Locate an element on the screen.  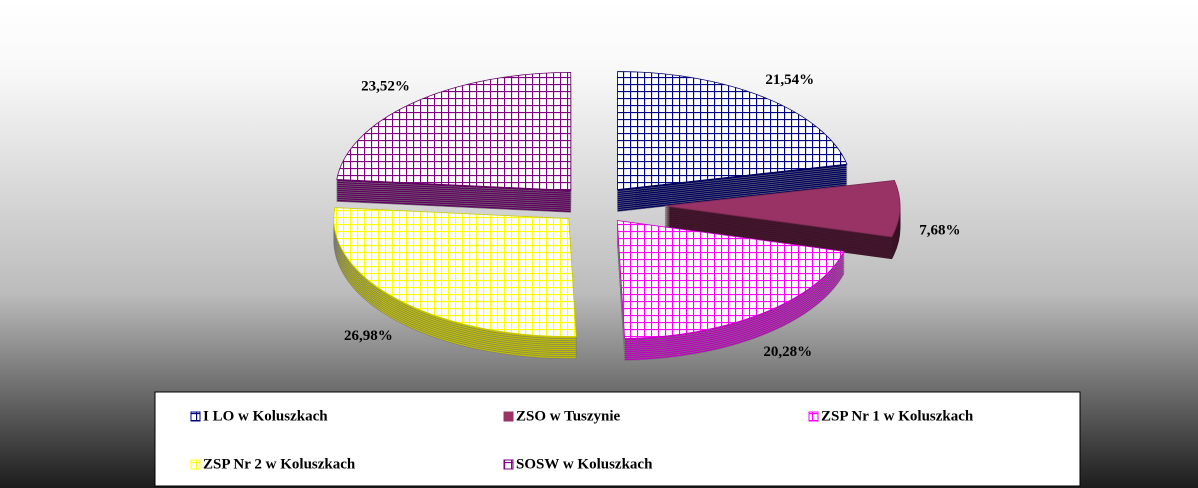
legend-label: ZSO w Tuszynie is located at coordinates (568, 416).